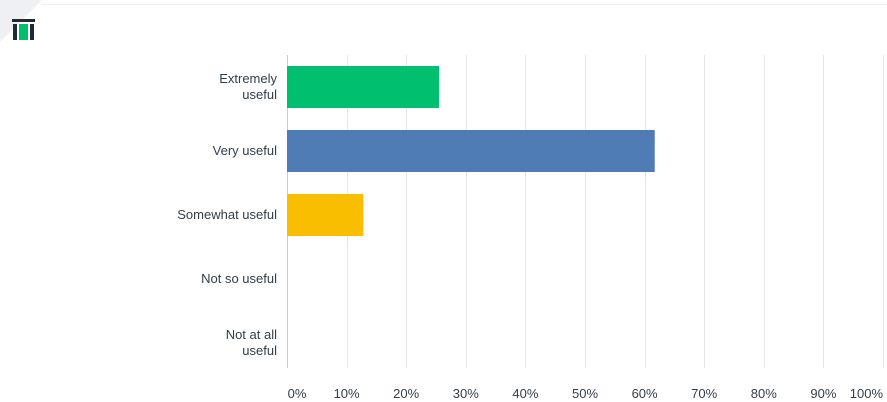  What do you see at coordinates (525, 393) in the screenshot?
I see `x-tick-label-40: 40%` at bounding box center [525, 393].